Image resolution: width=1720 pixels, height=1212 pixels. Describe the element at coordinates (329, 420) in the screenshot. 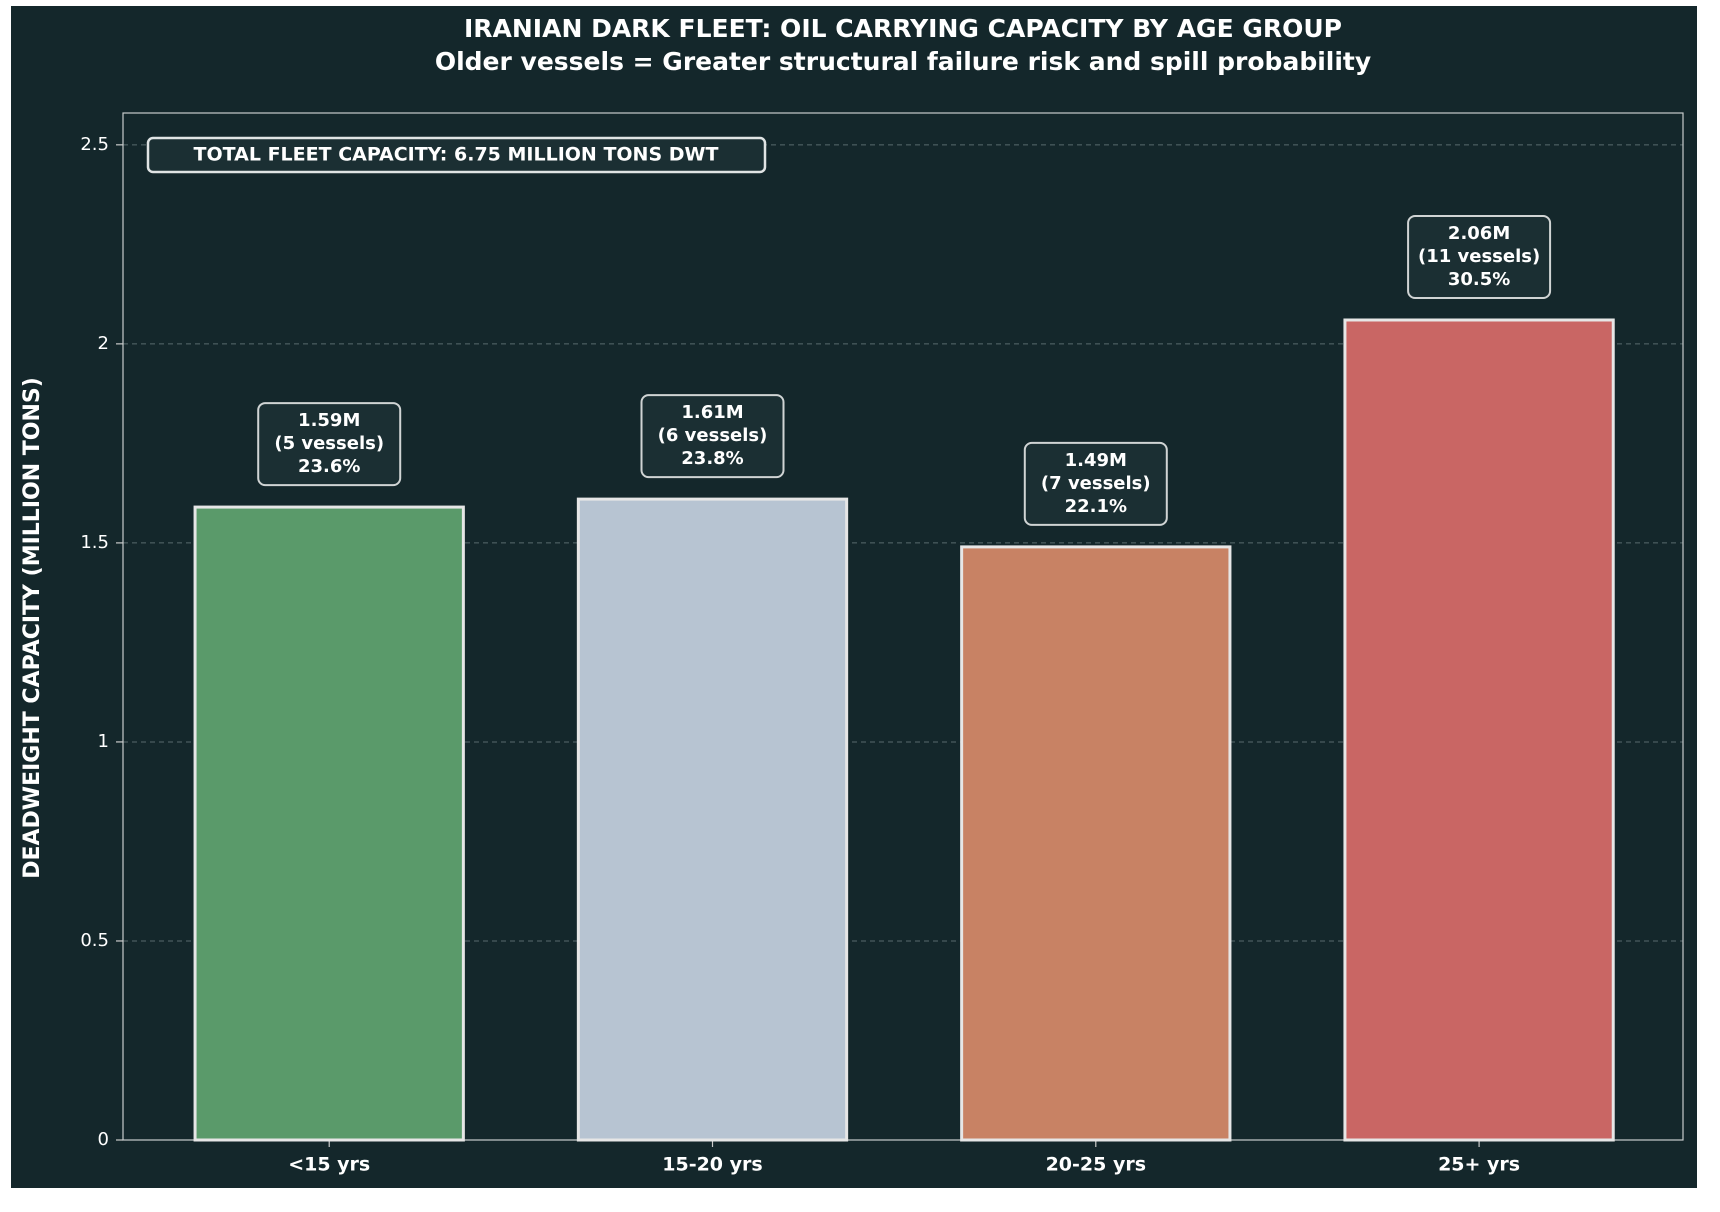

I see `value-label: 1.59M` at that location.